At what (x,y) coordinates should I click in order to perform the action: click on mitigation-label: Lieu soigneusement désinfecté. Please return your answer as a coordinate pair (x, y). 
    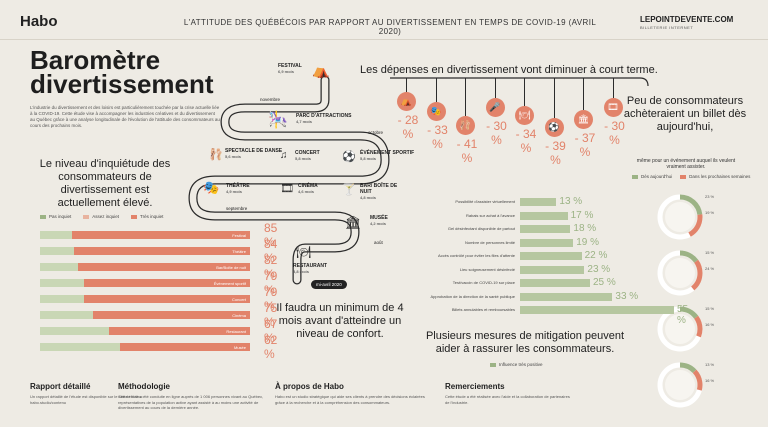
    Looking at the image, I should click on (487, 269).